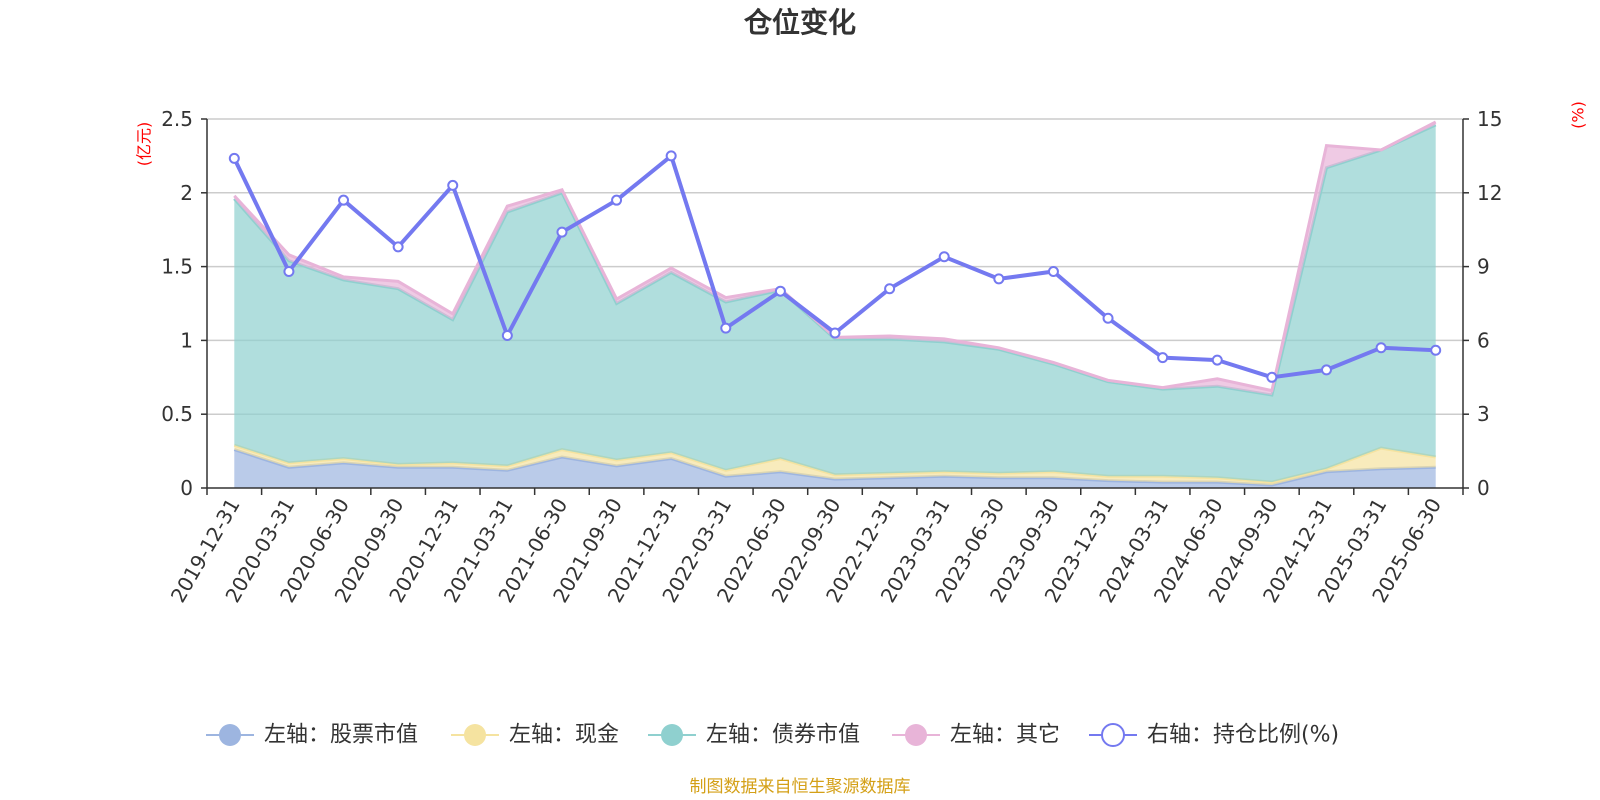 The height and width of the screenshot is (800, 1600). What do you see at coordinates (1489, 119) in the screenshot?
I see `right-axis-tick-label: 15` at bounding box center [1489, 119].